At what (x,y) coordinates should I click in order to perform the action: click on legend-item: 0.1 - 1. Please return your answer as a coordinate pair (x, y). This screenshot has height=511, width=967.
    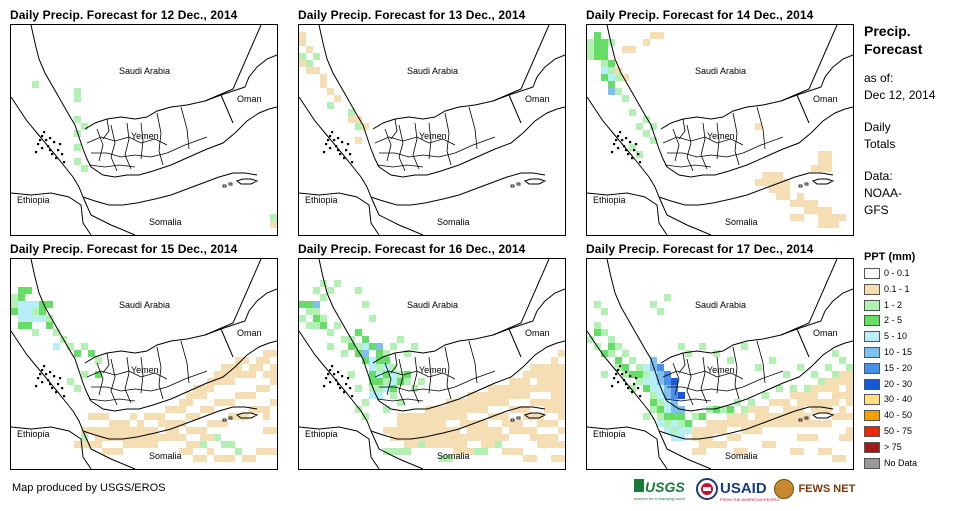
    Looking at the image, I should click on (887, 289).